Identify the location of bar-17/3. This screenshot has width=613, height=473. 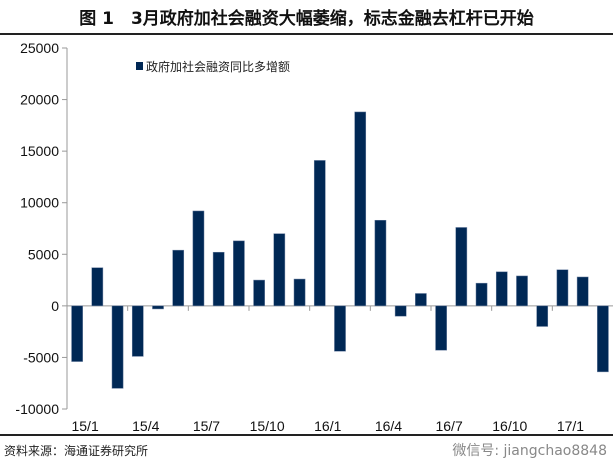
(603, 339).